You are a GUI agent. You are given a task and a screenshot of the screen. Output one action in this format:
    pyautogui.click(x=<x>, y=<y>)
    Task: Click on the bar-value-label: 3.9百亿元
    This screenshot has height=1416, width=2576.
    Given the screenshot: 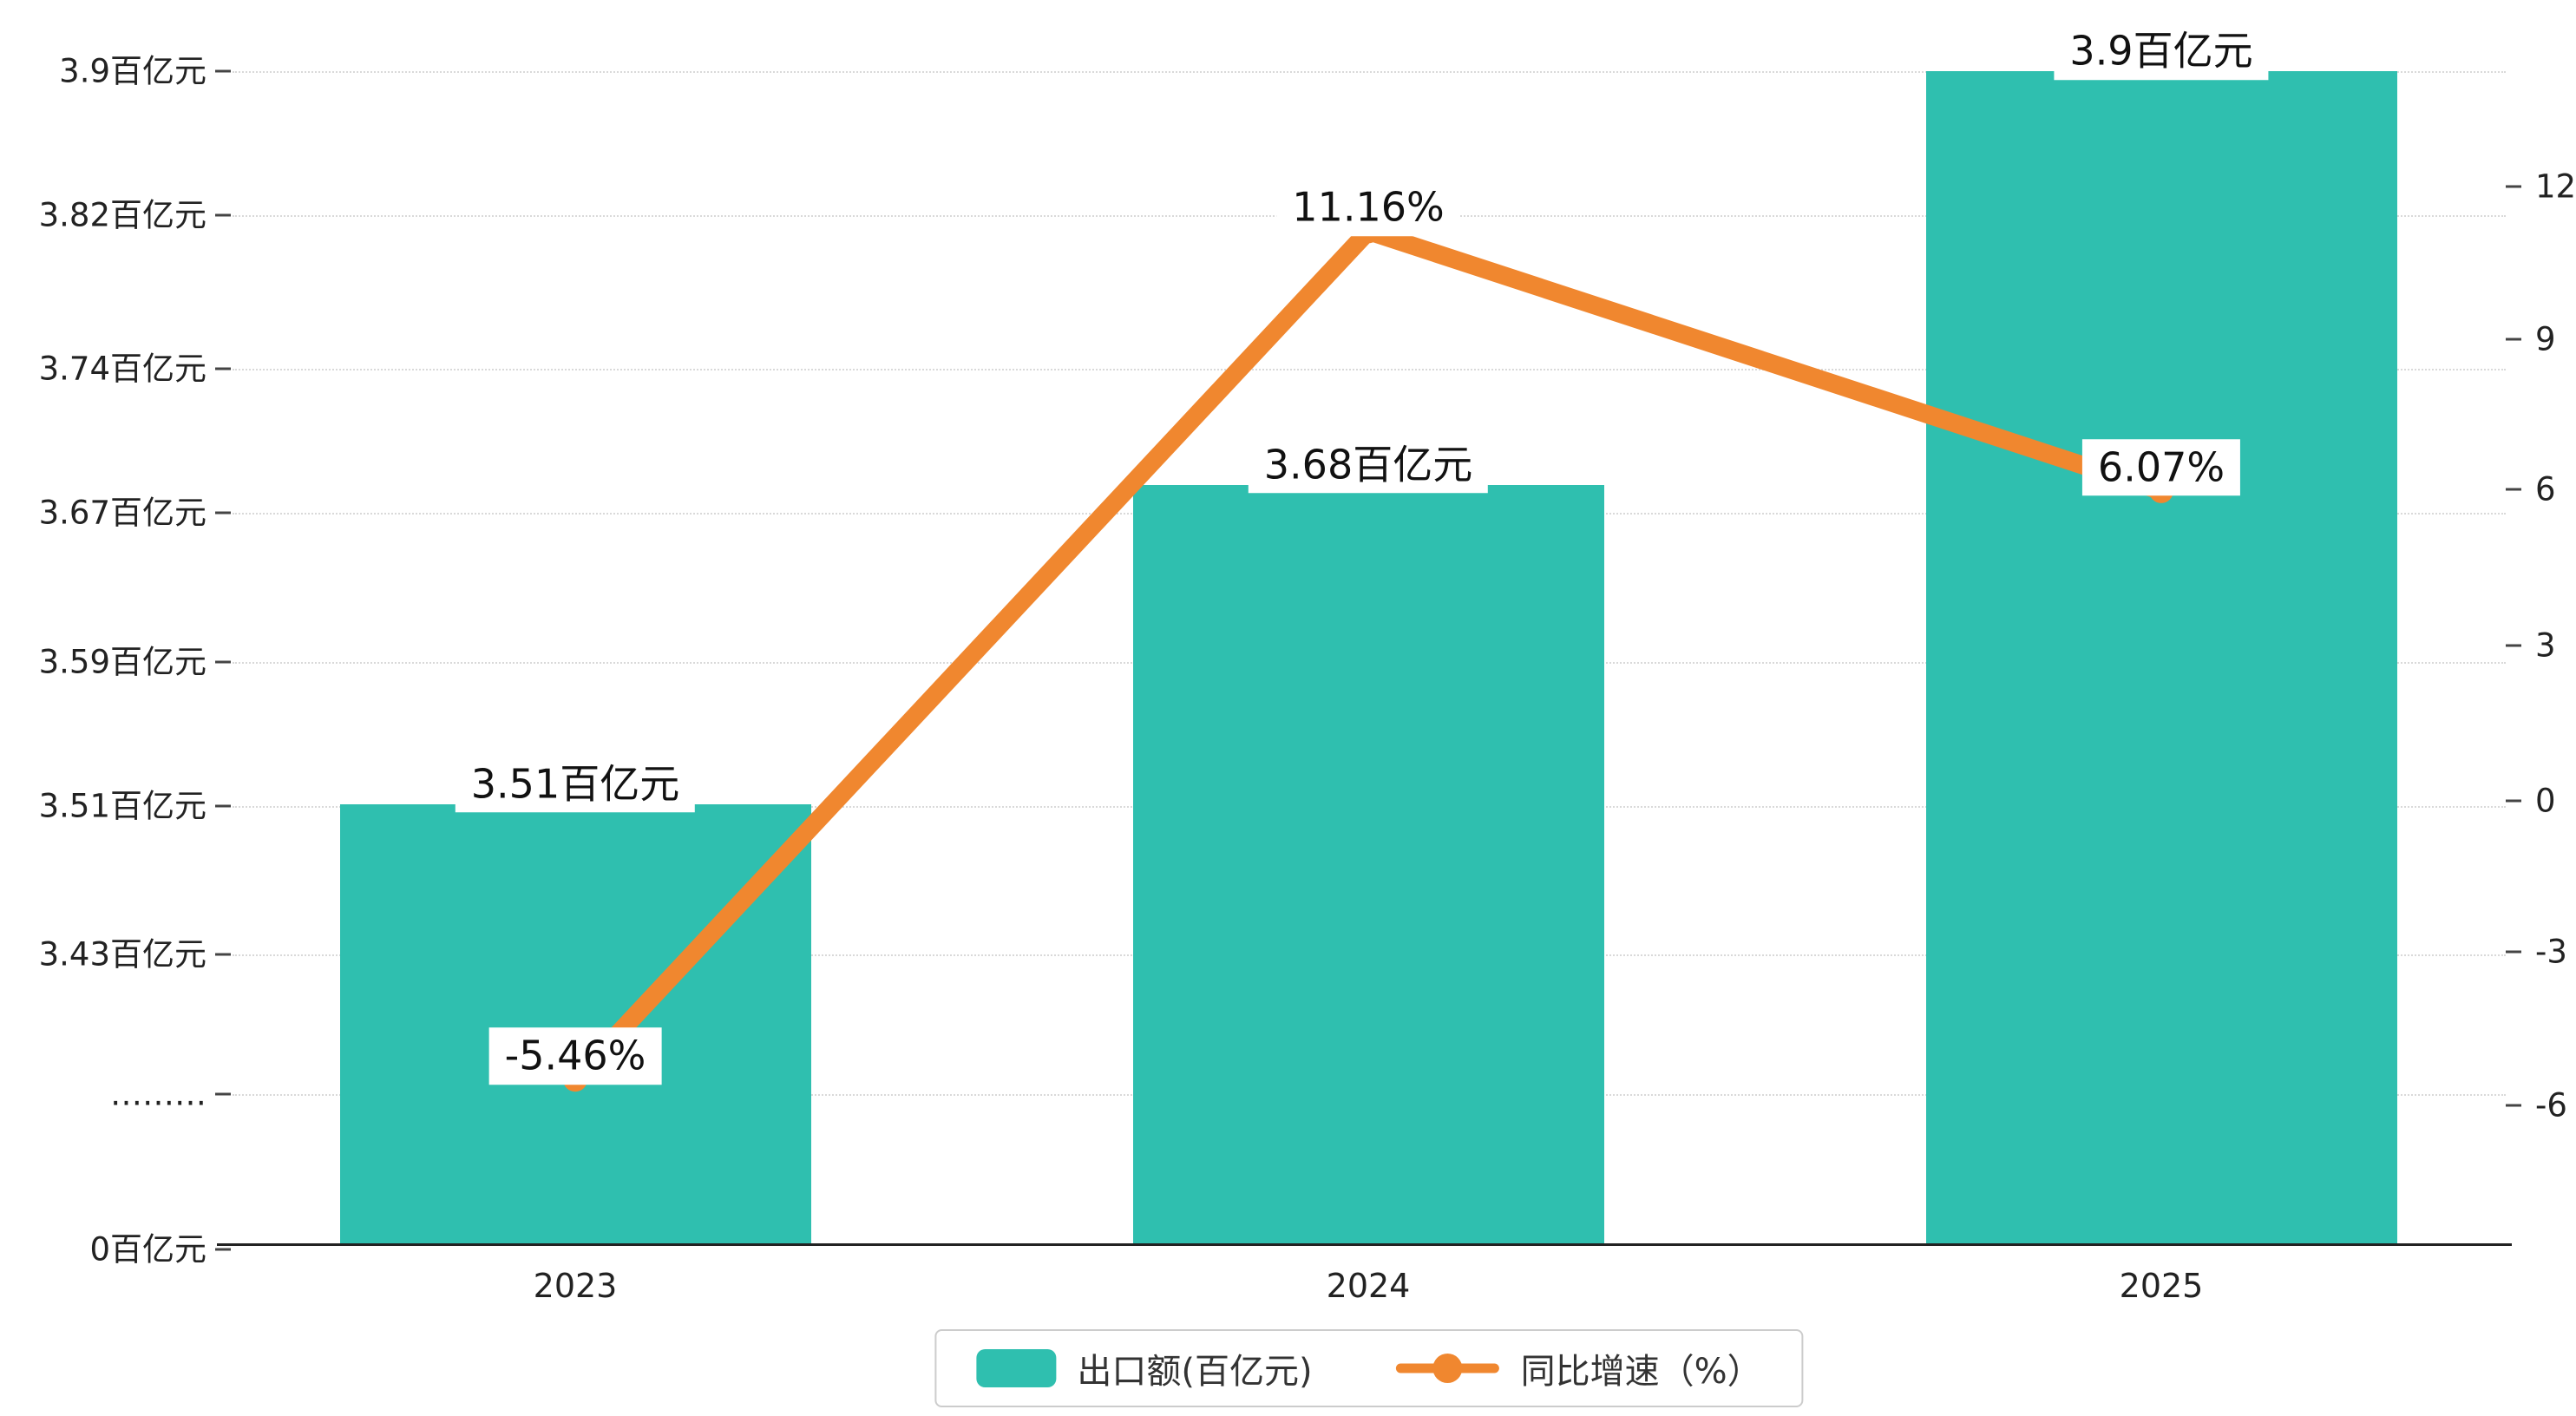 What is the action you would take?
    pyautogui.click(x=2161, y=52)
    